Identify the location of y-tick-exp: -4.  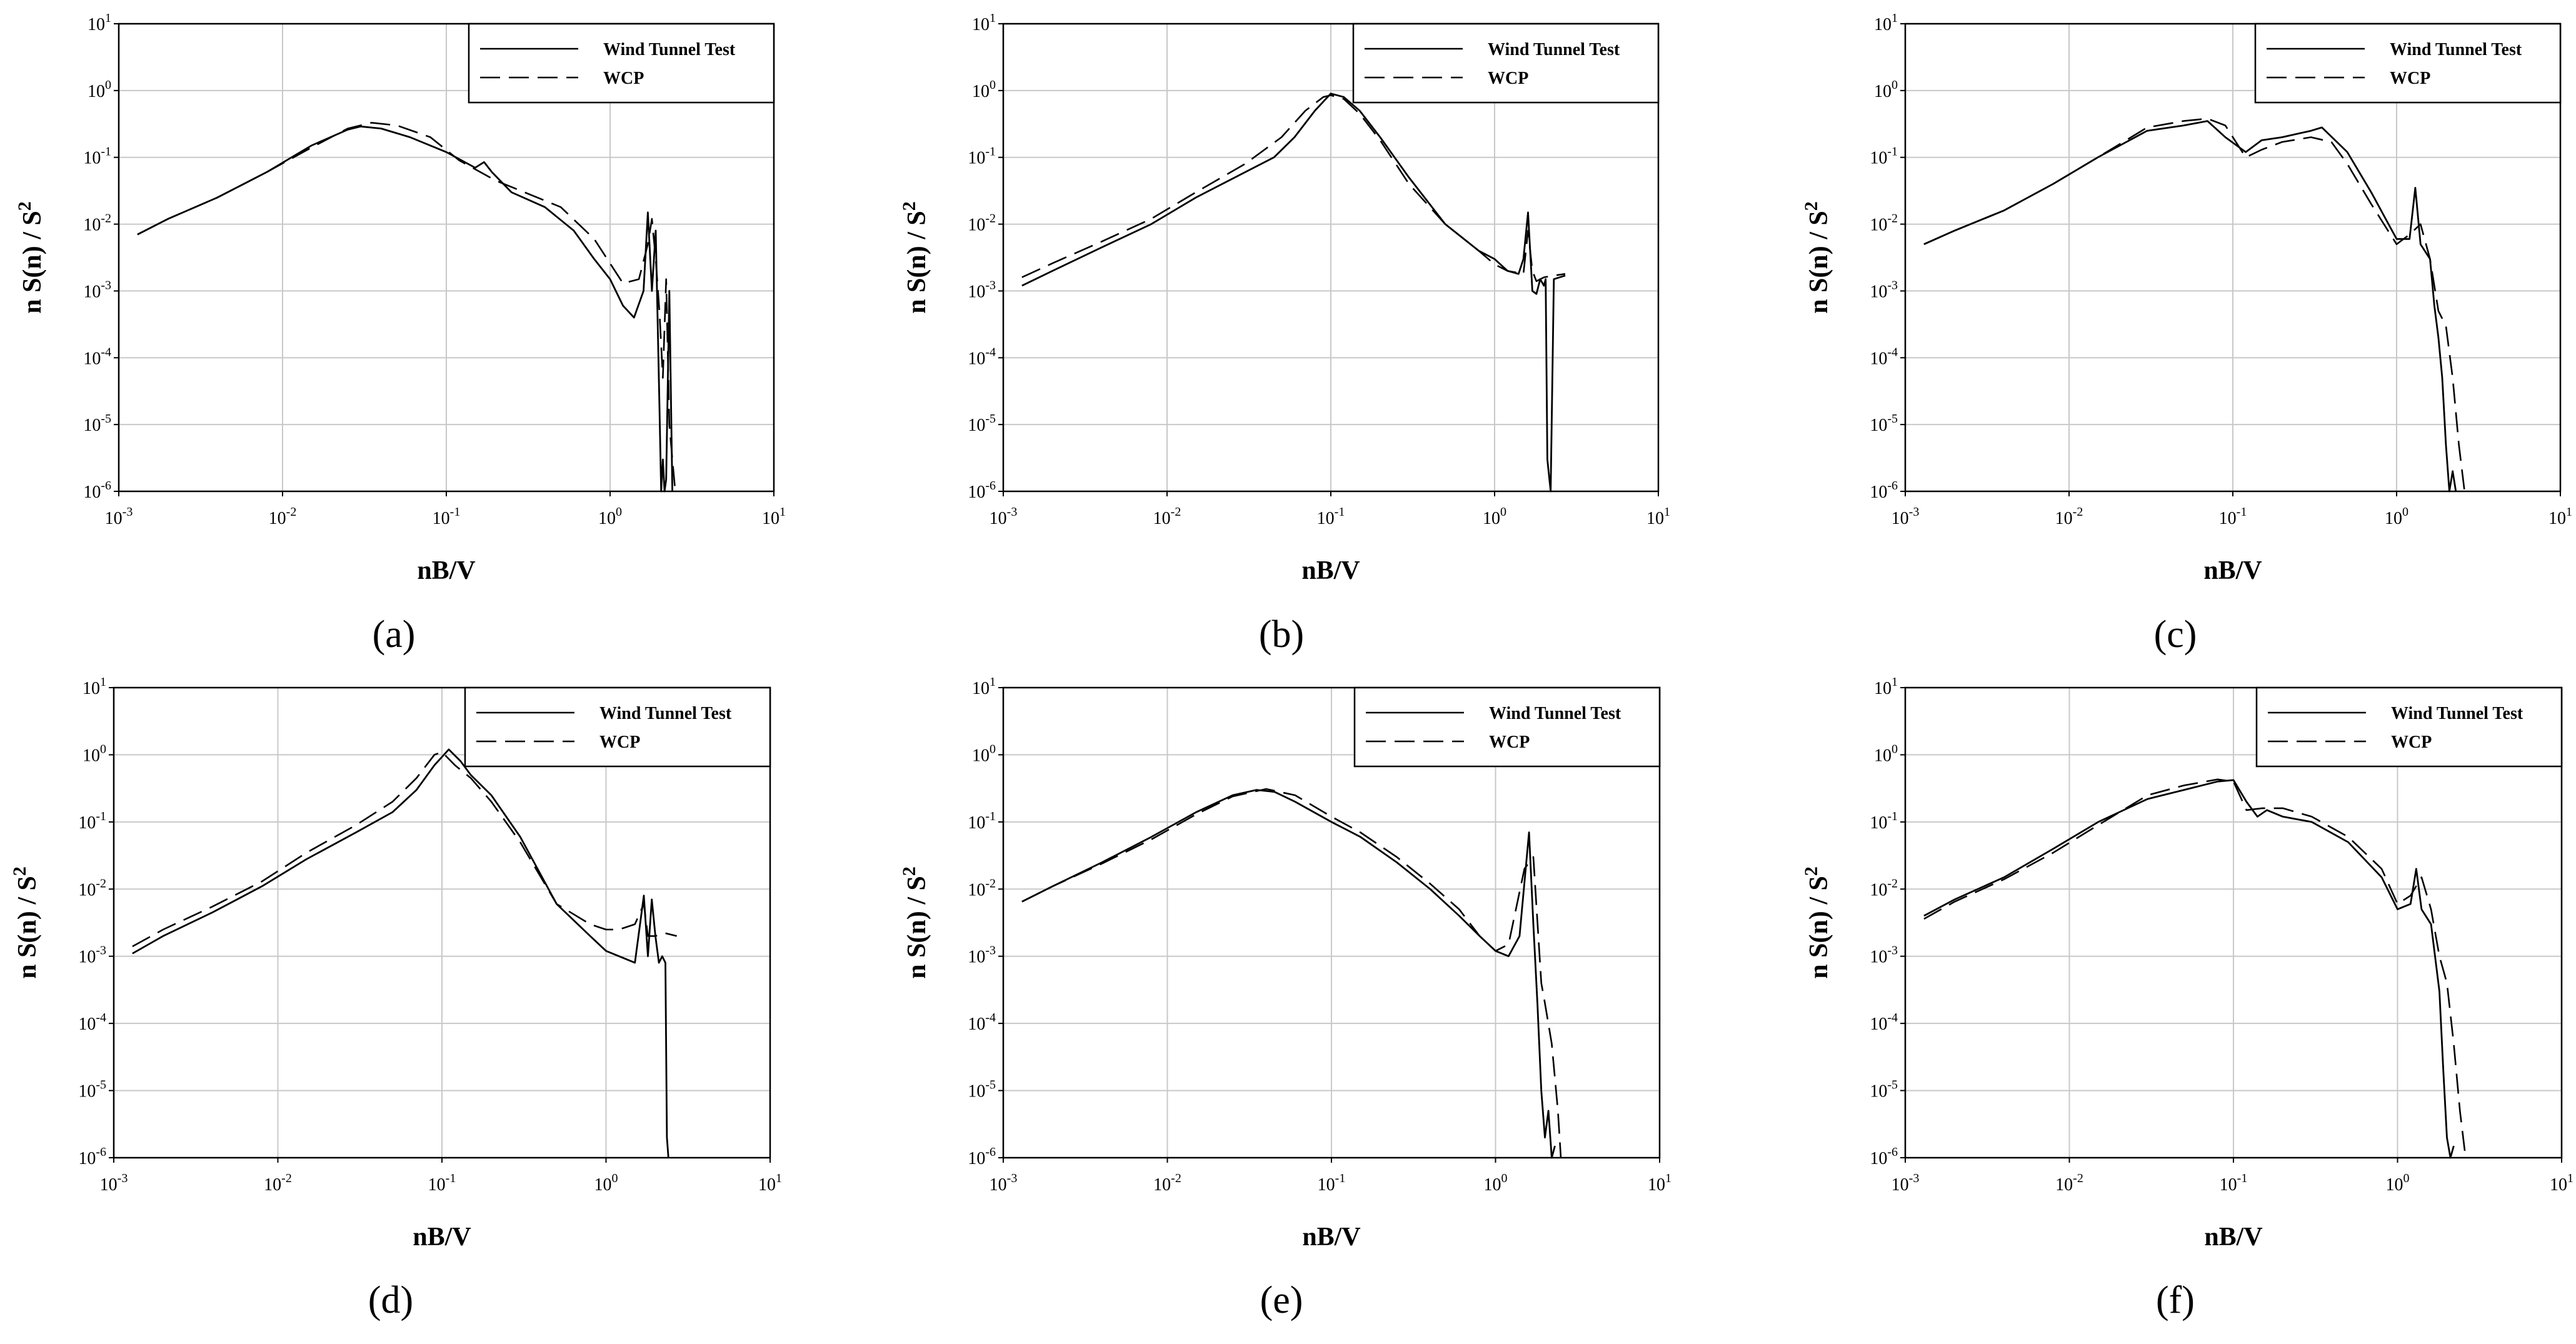
(990, 1018).